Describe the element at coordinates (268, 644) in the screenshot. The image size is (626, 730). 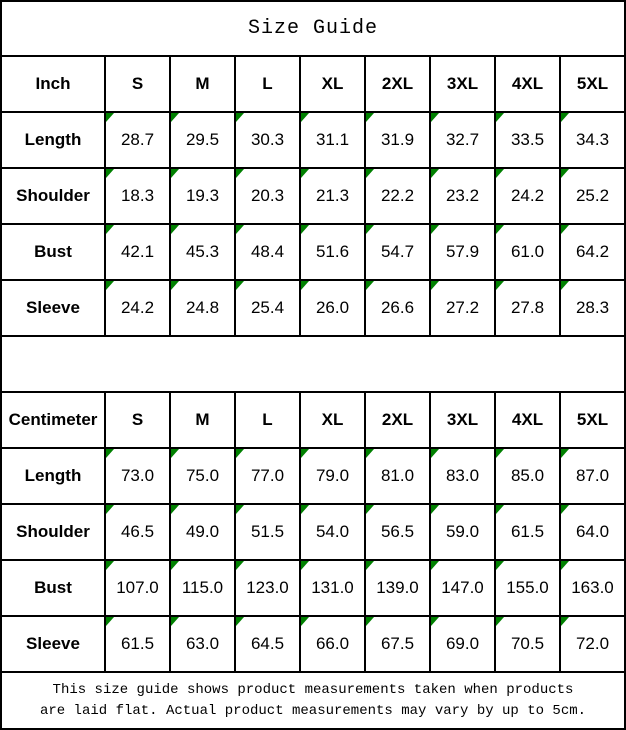
I see `measurement-cell: 64.5` at that location.